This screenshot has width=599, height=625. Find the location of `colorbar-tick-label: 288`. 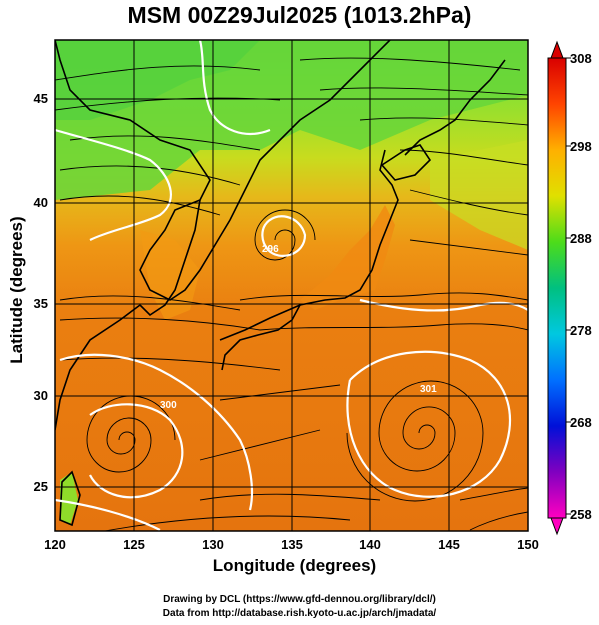

colorbar-tick-label: 288 is located at coordinates (581, 238).